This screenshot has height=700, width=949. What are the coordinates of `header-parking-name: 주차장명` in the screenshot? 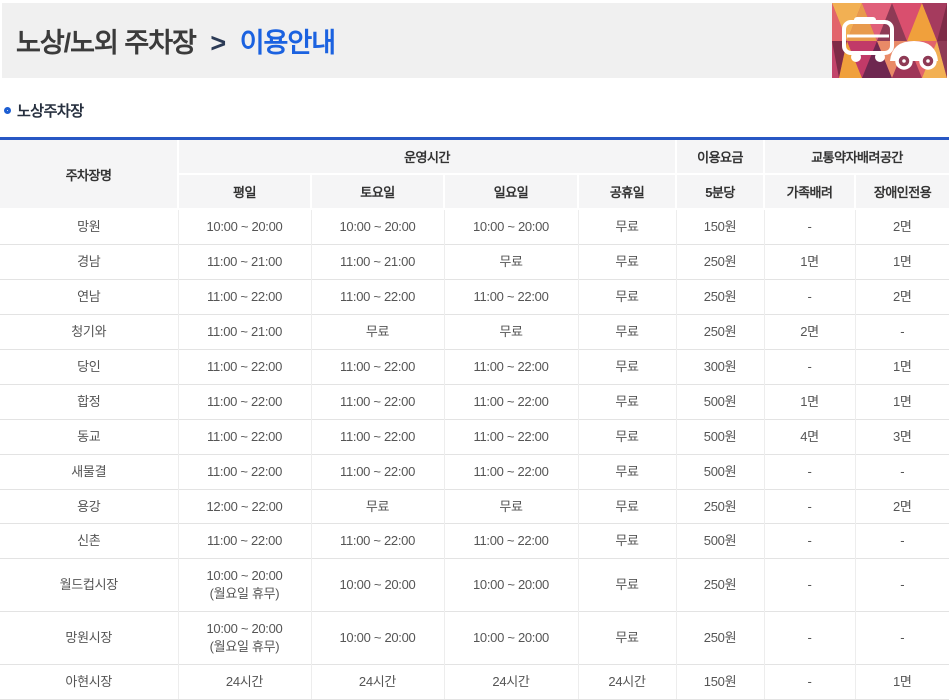 It's located at (89, 173).